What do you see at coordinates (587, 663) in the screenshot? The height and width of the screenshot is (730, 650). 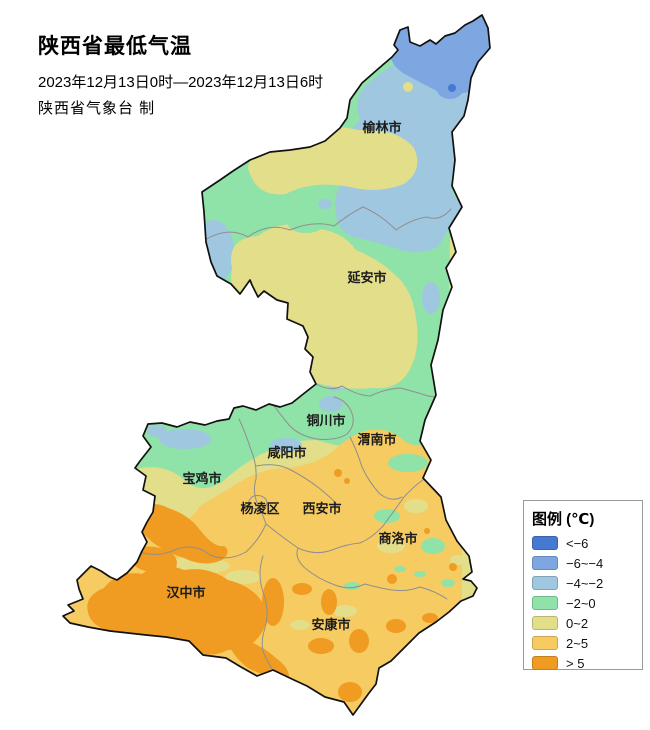 I see `legend-row: > 5` at bounding box center [587, 663].